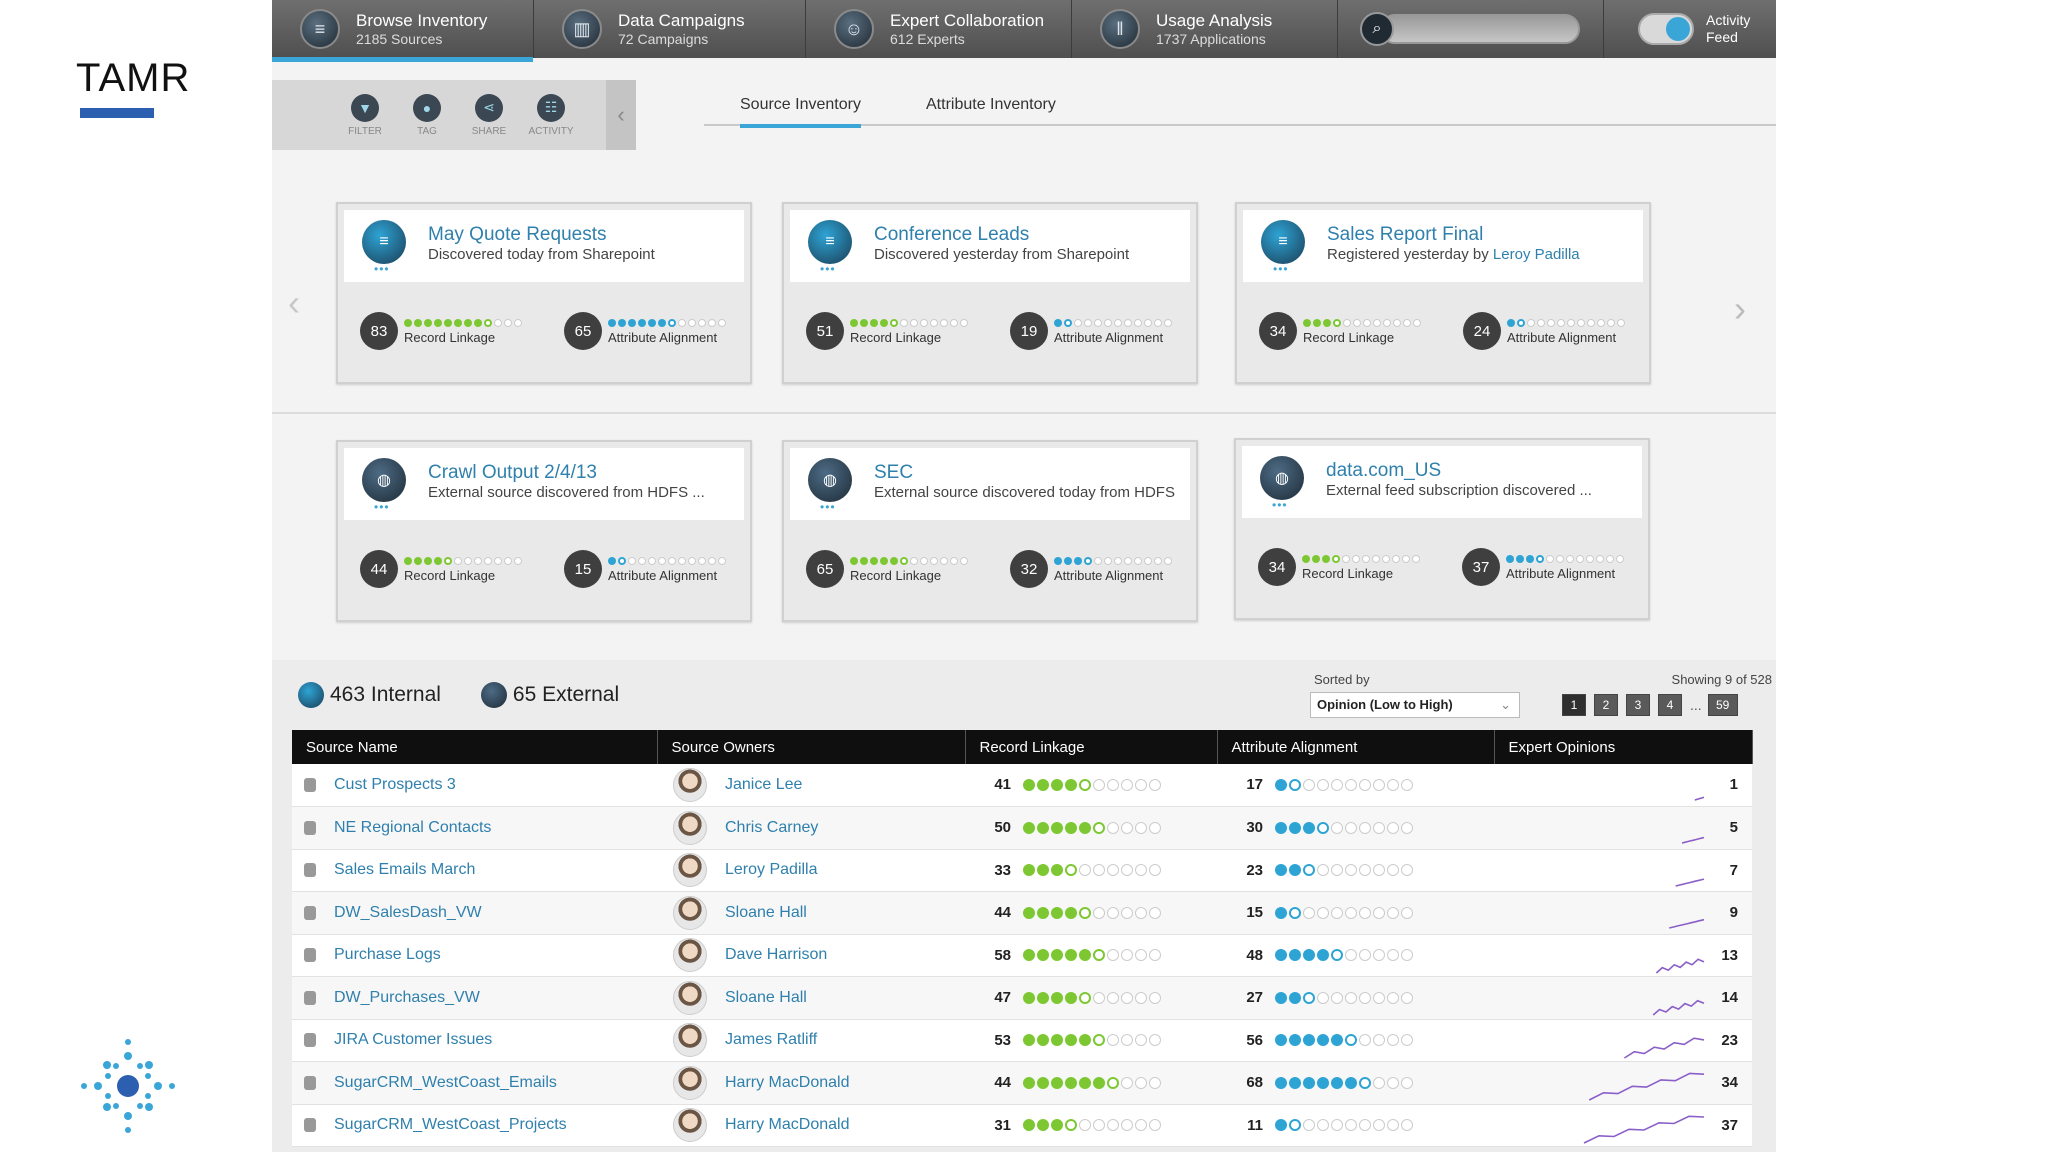 This screenshot has height=1152, width=2048. Describe the element at coordinates (776, 955) in the screenshot. I see `owner-link: Dave Harrison` at that location.